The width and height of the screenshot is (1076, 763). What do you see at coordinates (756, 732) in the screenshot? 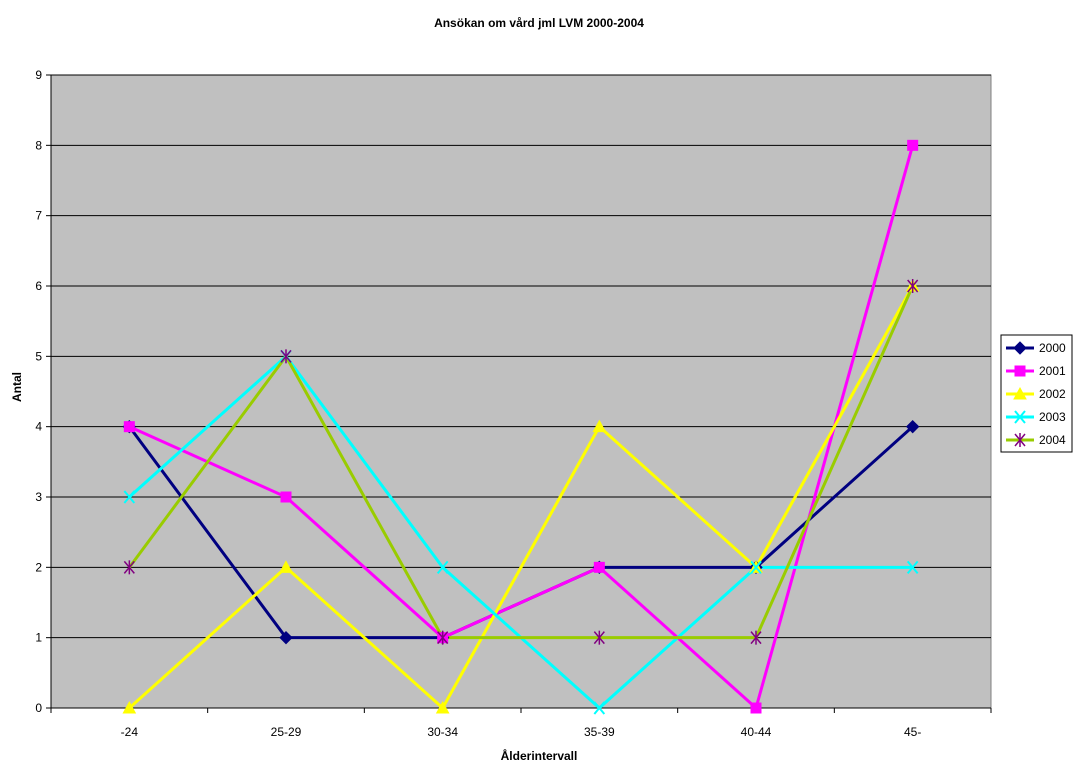
I see `x-tick-label: 40-44` at bounding box center [756, 732].